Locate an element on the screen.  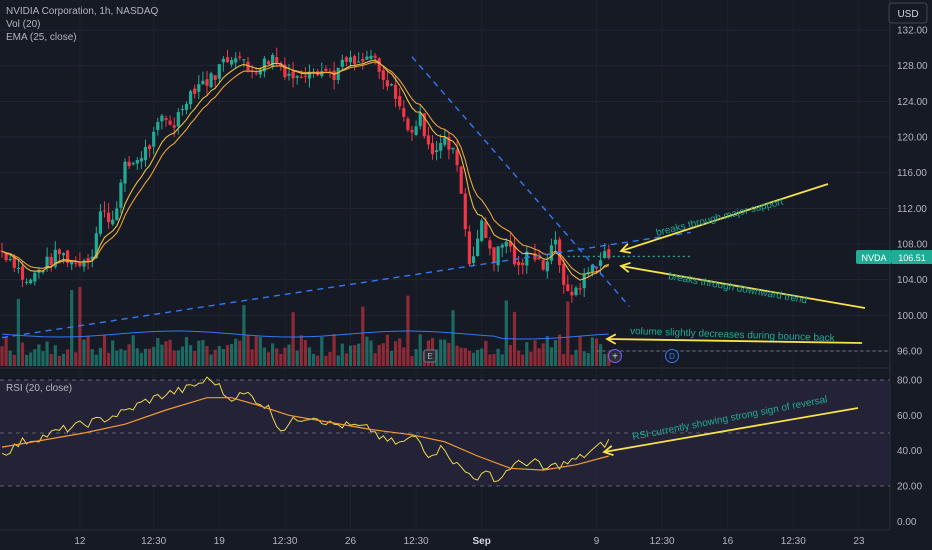
add-event-marker is located at coordinates (615, 356).